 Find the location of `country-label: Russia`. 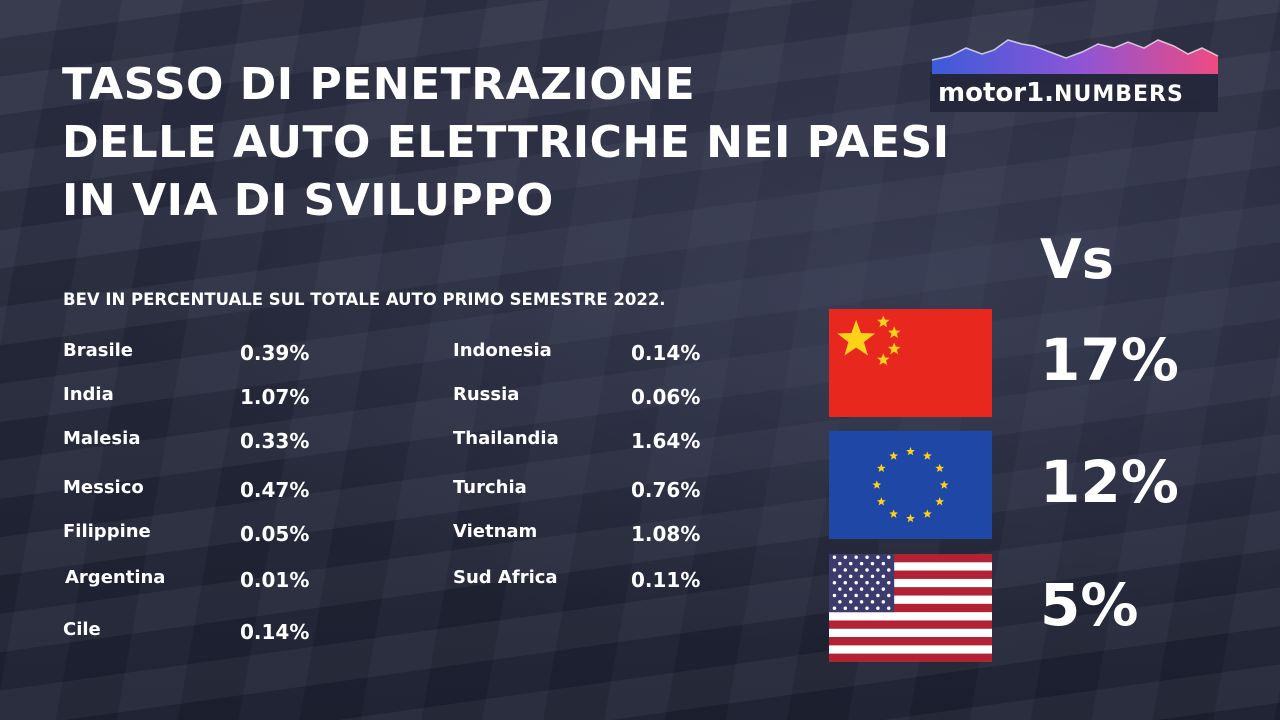

country-label: Russia is located at coordinates (486, 394).